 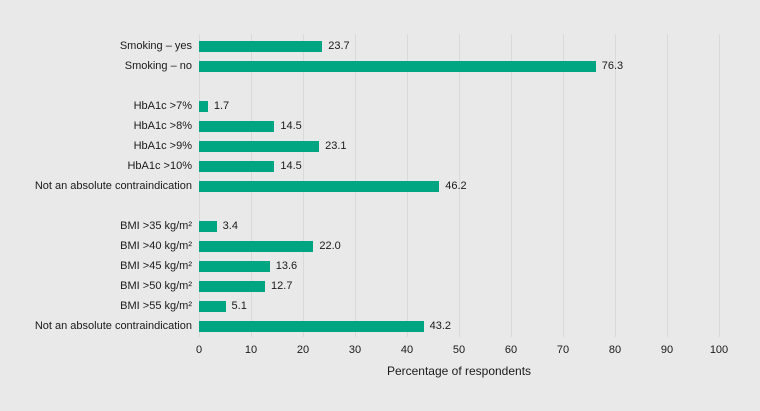 I want to click on category-label: Smoking – yes, so click(x=155, y=46).